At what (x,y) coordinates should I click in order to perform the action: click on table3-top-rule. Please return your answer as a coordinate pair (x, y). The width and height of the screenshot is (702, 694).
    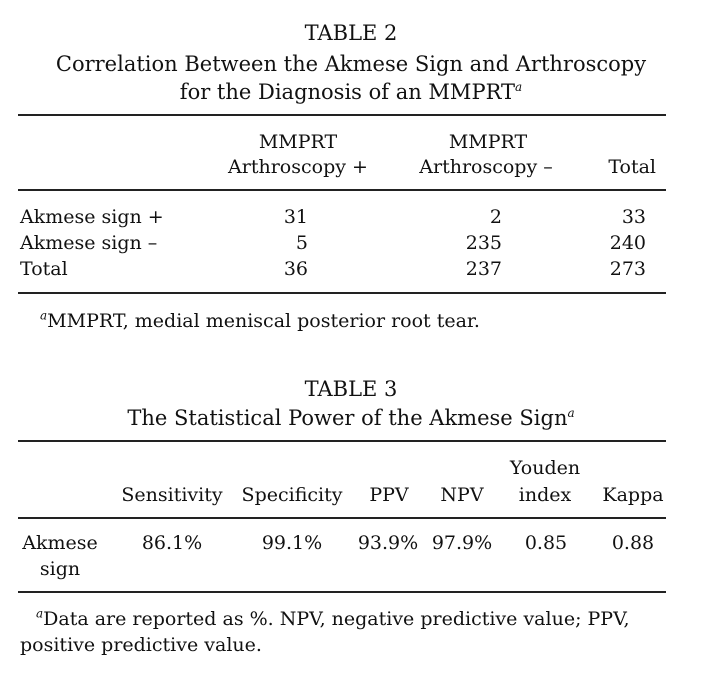
    Looking at the image, I should click on (342, 441).